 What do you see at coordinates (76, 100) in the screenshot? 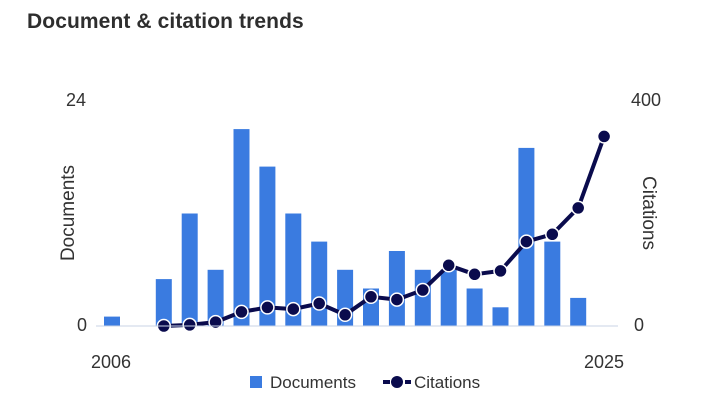
I see `left-axis-tick-max: 24` at bounding box center [76, 100].